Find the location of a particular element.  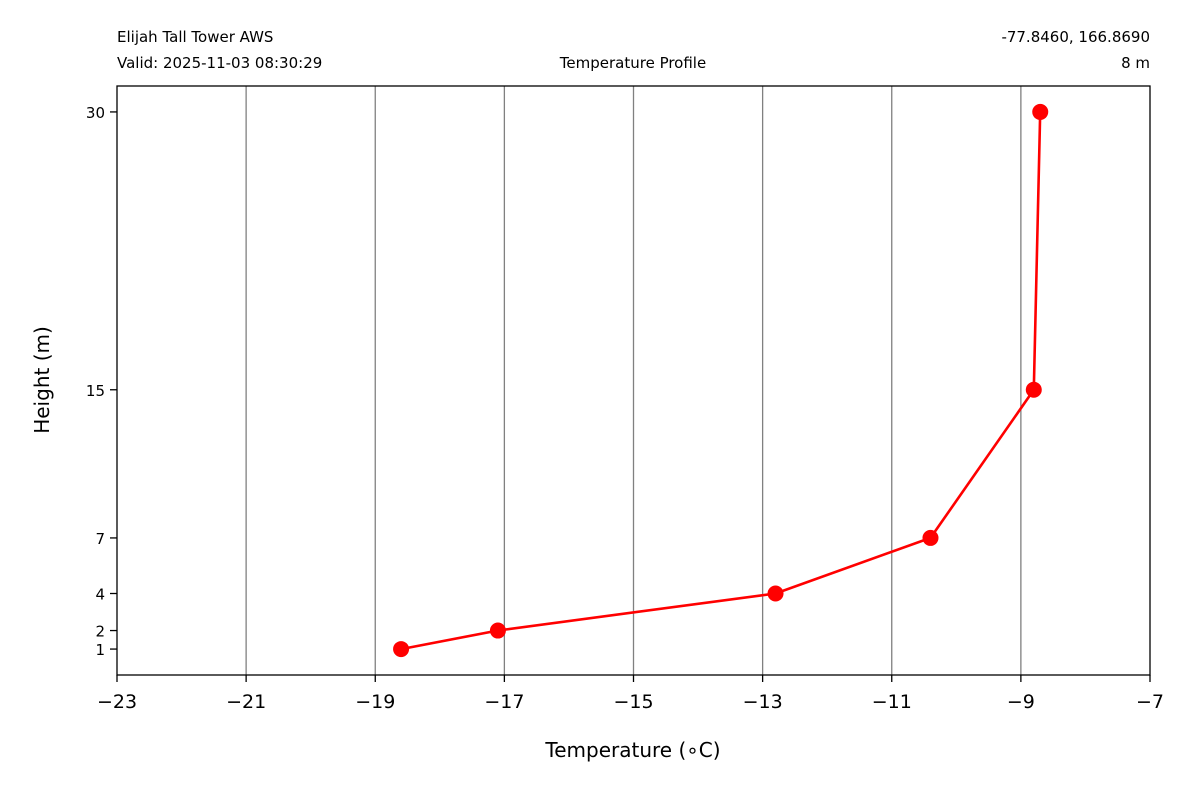

x-tick-label: −15 is located at coordinates (633, 702).